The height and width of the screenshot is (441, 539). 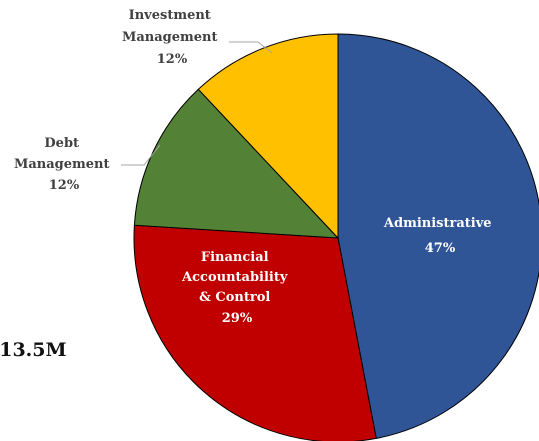 I want to click on leader-line-debt, so click(x=141, y=155).